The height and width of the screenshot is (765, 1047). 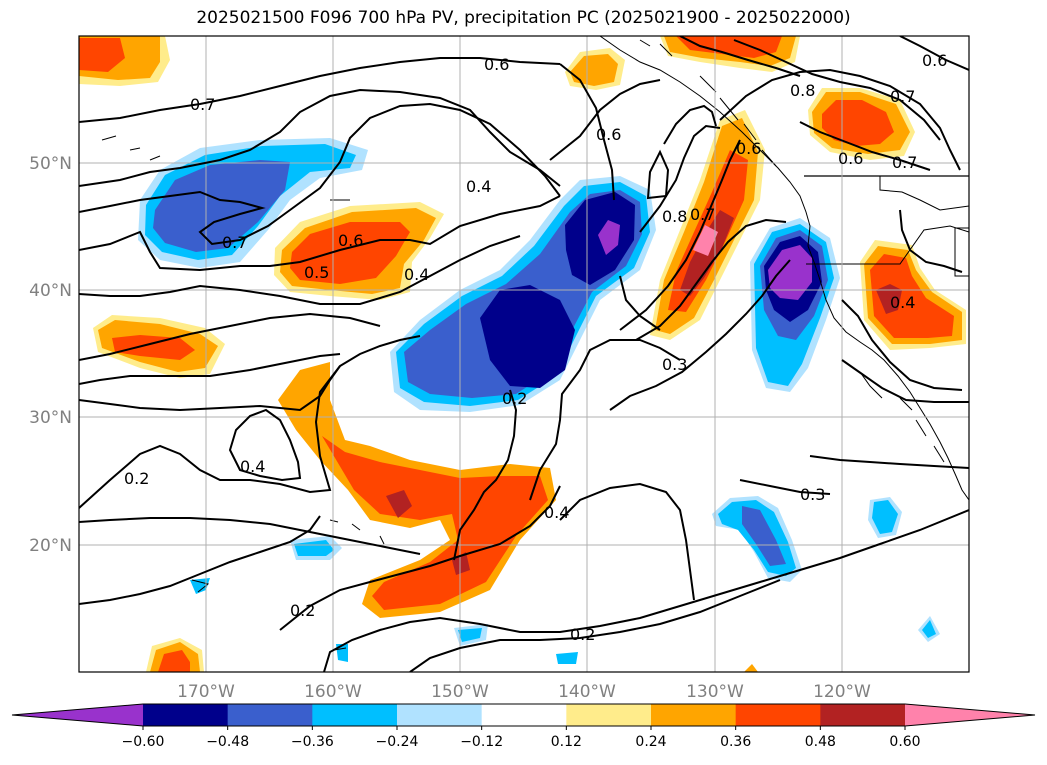 What do you see at coordinates (50, 164) in the screenshot?
I see `lat-label-50n: 50°N` at bounding box center [50, 164].